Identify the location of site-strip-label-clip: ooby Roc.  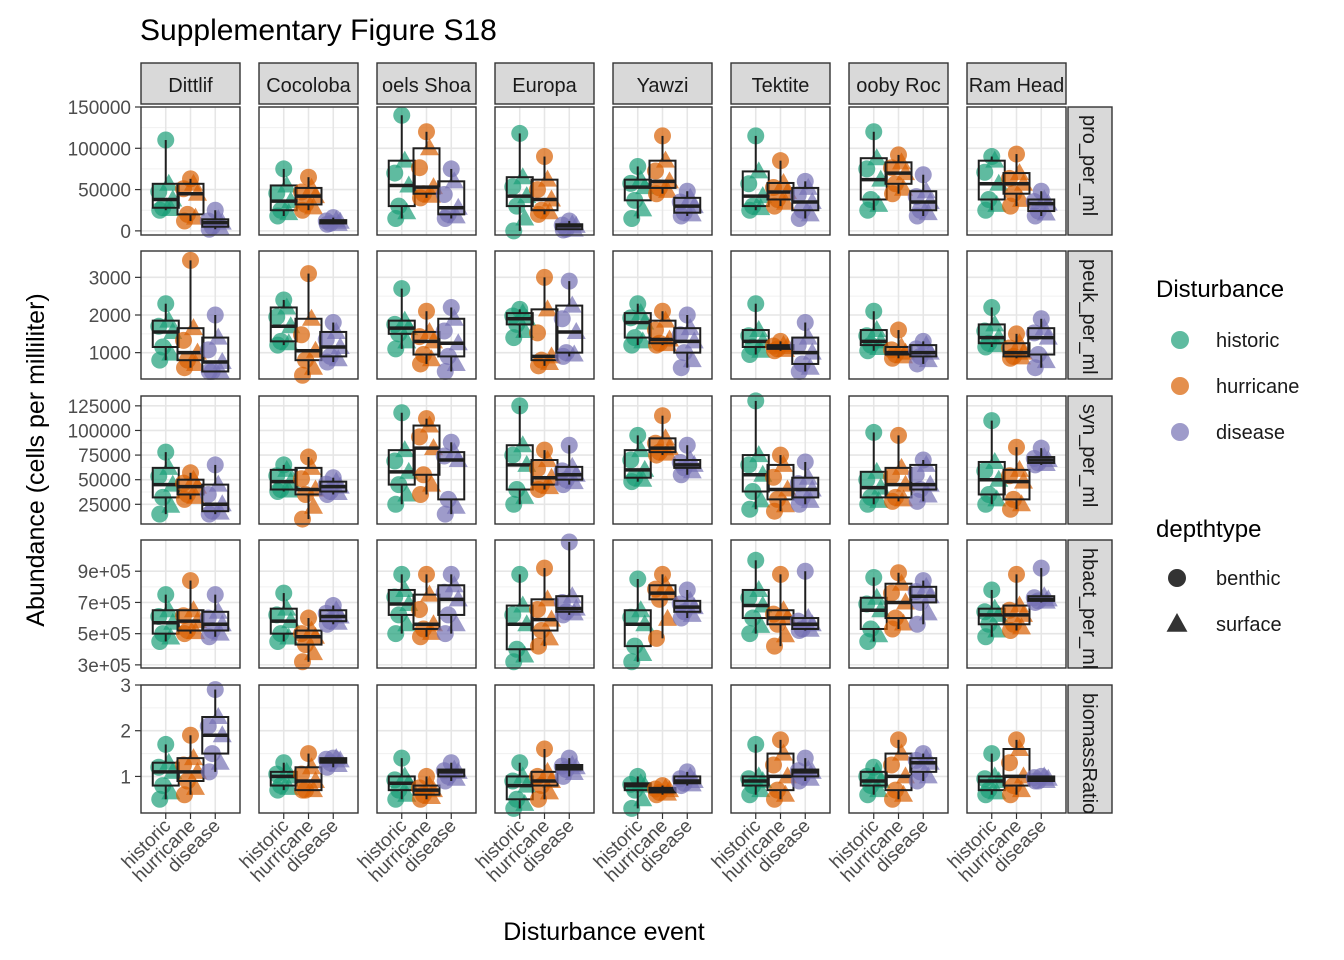
(898, 86).